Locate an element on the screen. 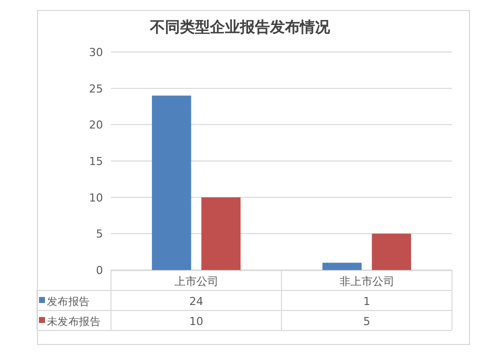  data-label: 1 is located at coordinates (366, 301).